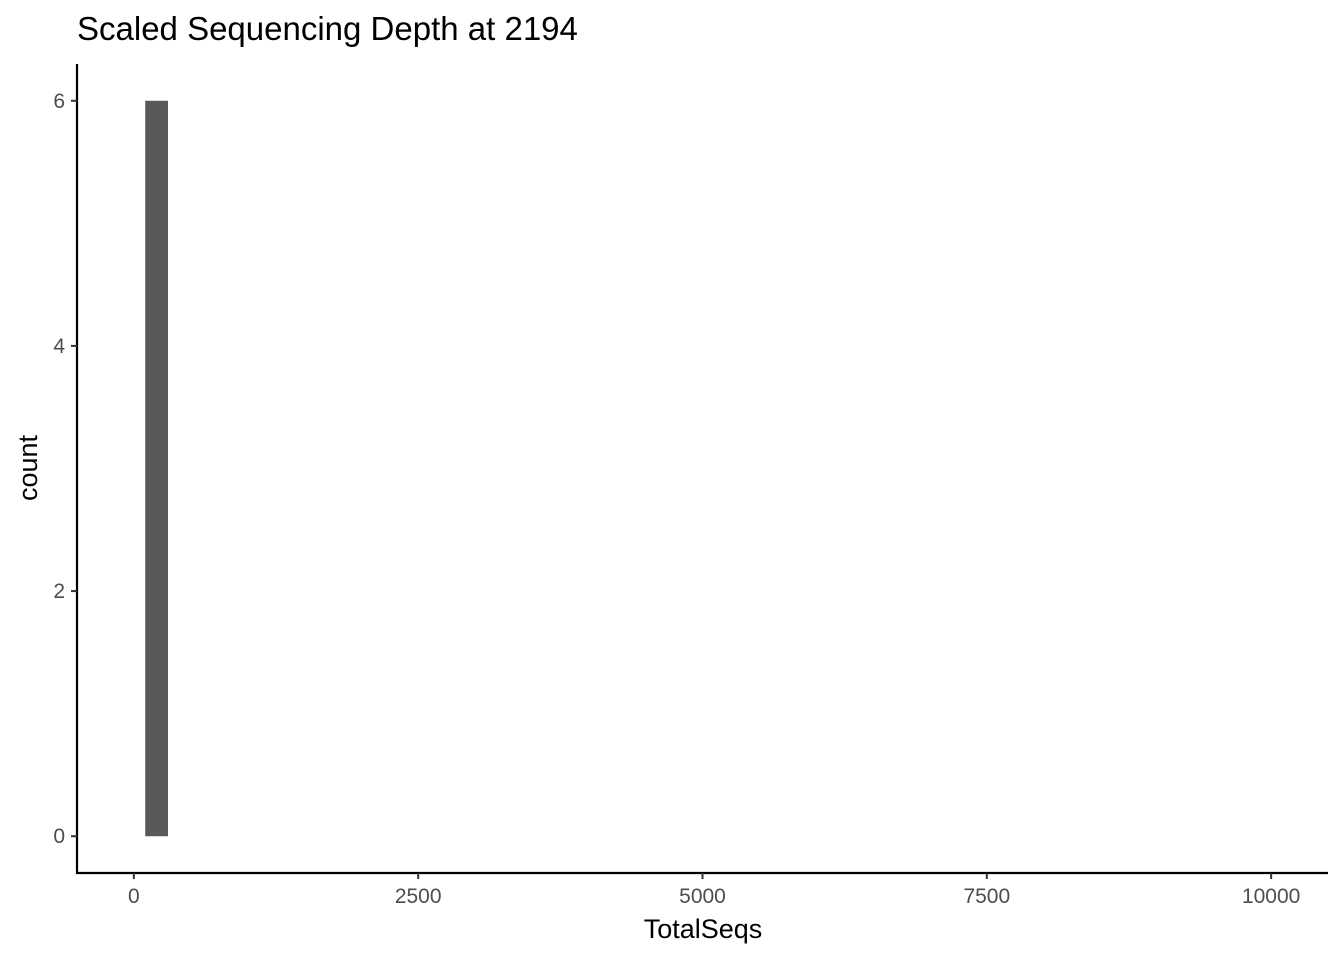 The image size is (1344, 960). What do you see at coordinates (703, 929) in the screenshot?
I see `x-axis-title: TotalSeqs` at bounding box center [703, 929].